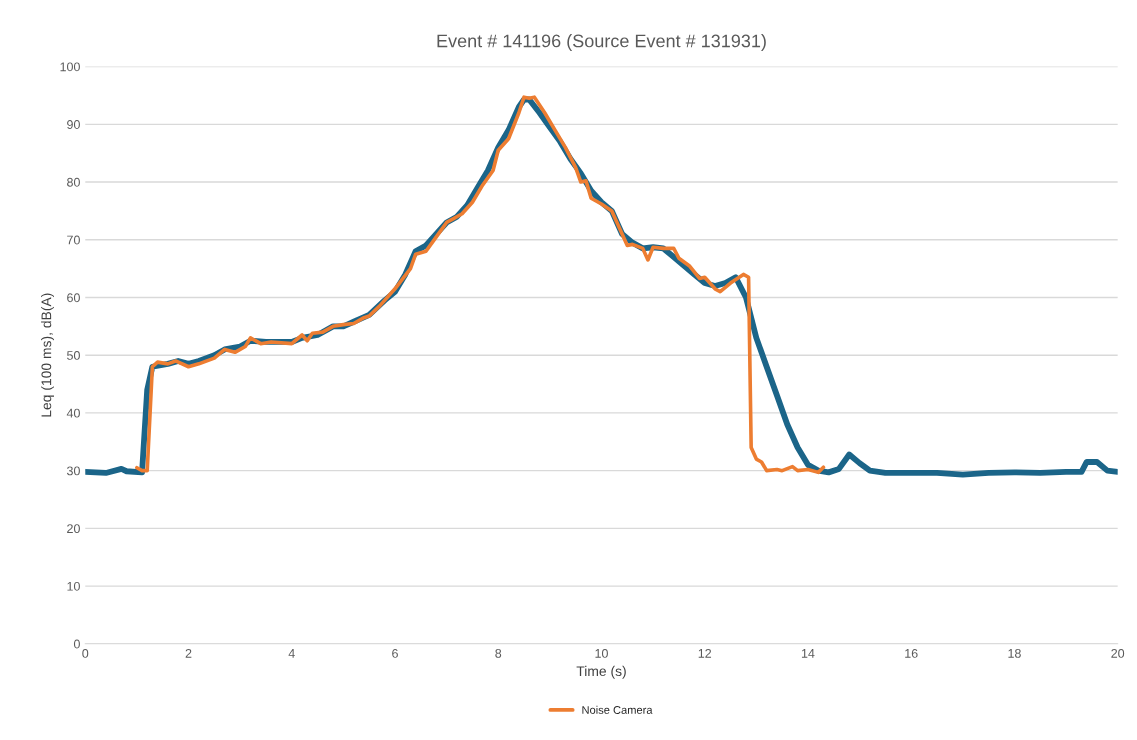 The width and height of the screenshot is (1137, 740). I want to click on y-tick-label: 90, so click(73, 124).